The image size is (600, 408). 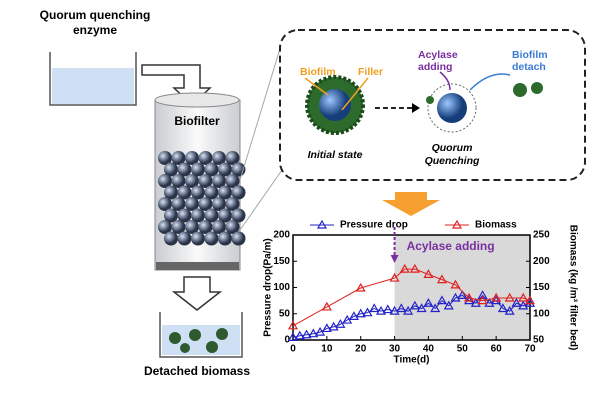 What do you see at coordinates (452, 148) in the screenshot?
I see `label: Quorum` at bounding box center [452, 148].